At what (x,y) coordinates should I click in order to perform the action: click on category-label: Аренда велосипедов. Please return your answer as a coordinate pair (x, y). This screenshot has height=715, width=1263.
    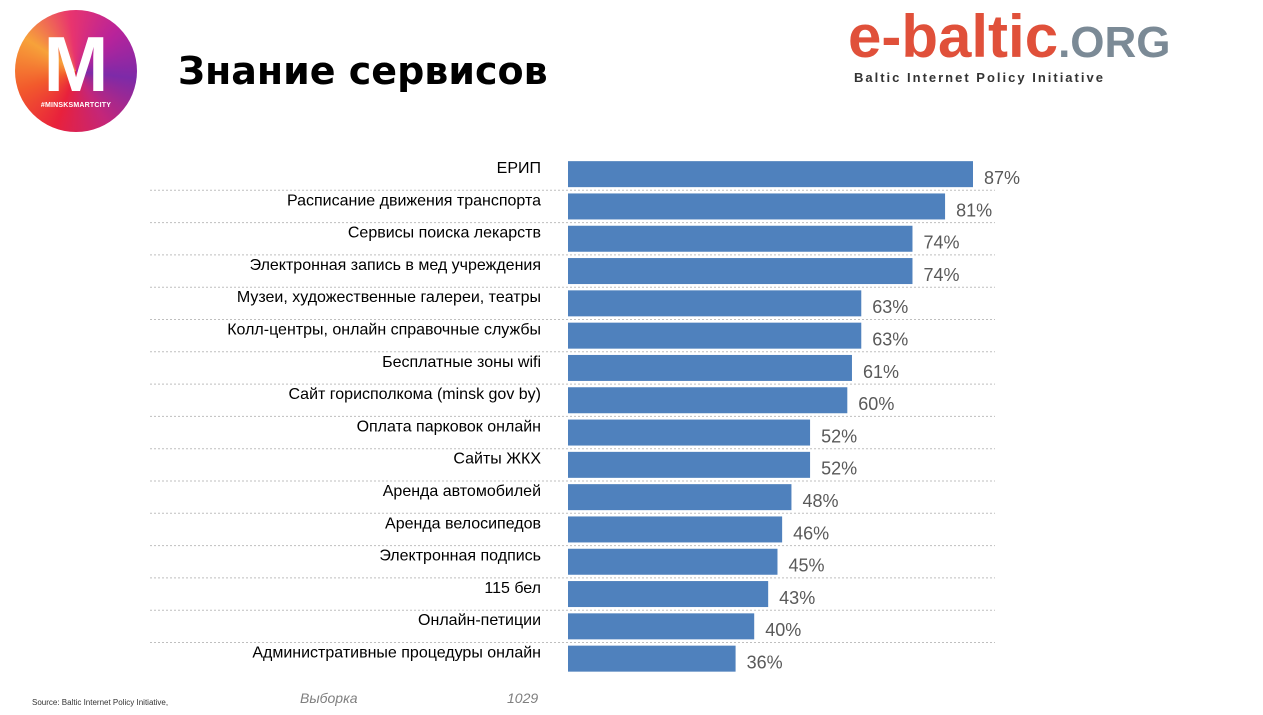
    Looking at the image, I should click on (463, 523).